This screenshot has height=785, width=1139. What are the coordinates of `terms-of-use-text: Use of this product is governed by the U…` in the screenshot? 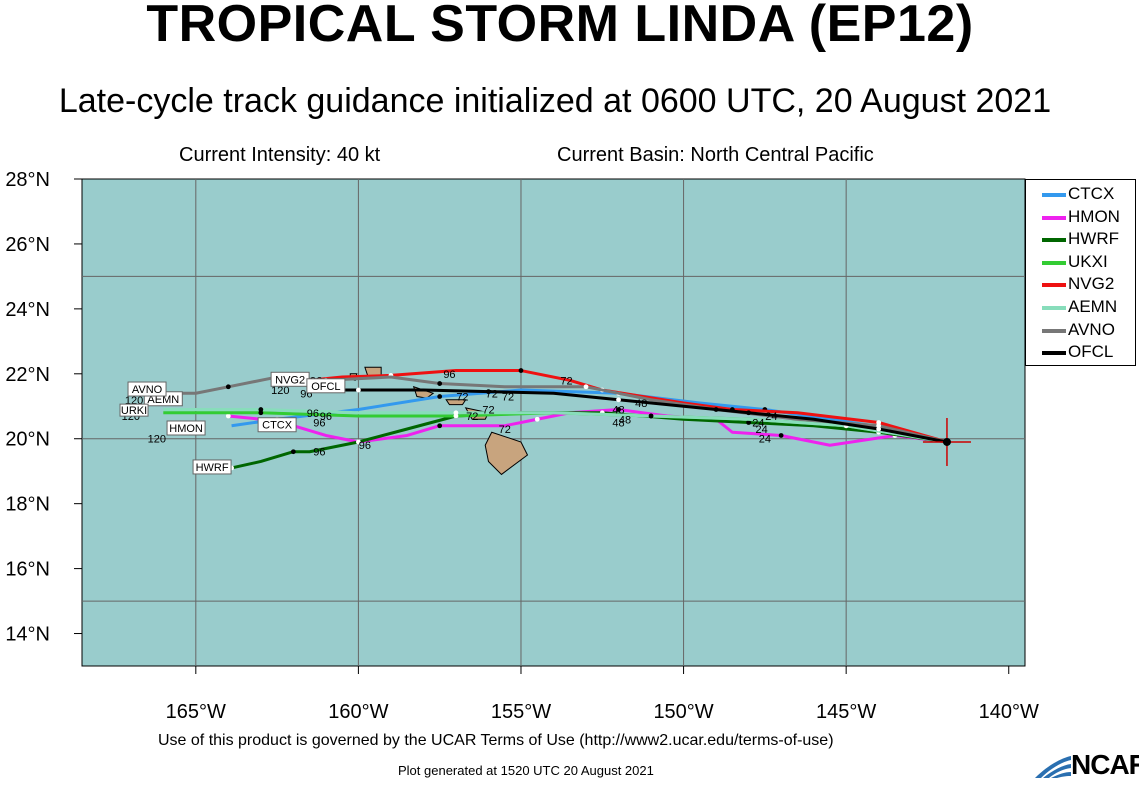 It's located at (496, 740).